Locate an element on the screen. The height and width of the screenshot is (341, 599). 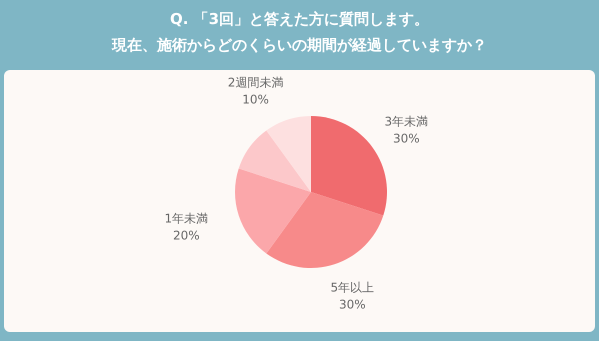
chart-title: Q. 「3回」と答えた方に質問します。 is located at coordinates (299, 19).